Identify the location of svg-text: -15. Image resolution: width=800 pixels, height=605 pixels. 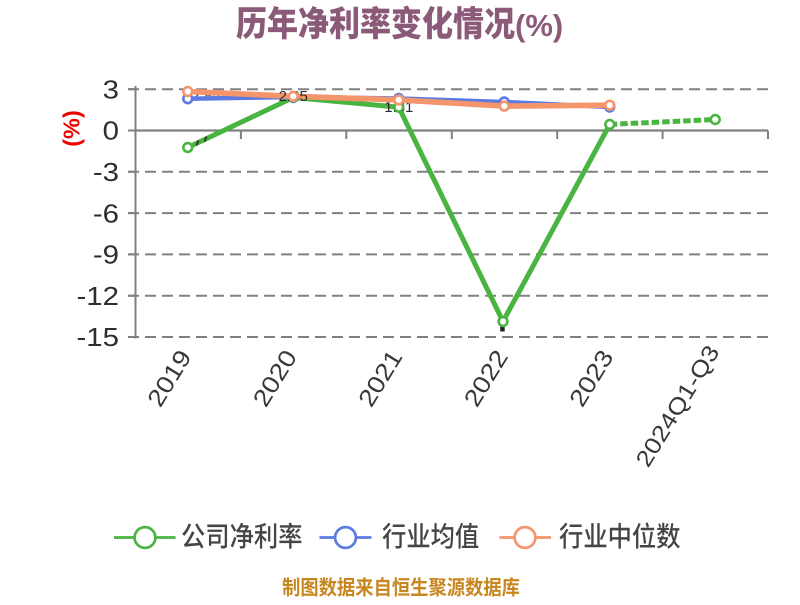
(98, 337).